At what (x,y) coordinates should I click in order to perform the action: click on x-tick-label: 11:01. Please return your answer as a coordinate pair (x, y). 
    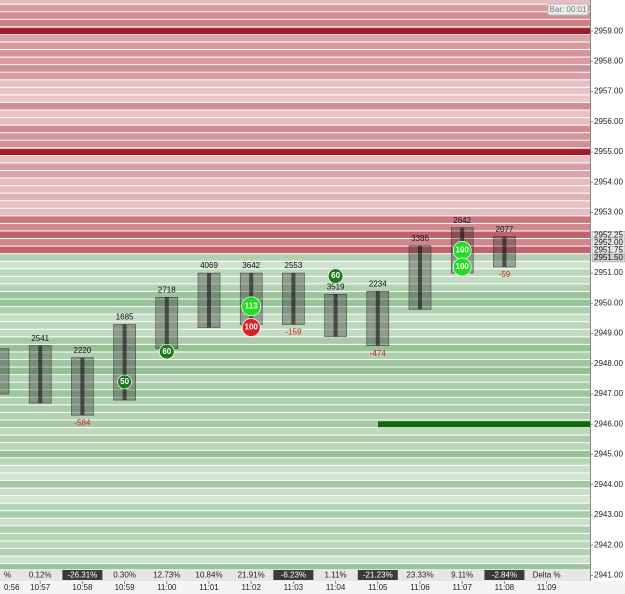
    Looking at the image, I should click on (209, 587).